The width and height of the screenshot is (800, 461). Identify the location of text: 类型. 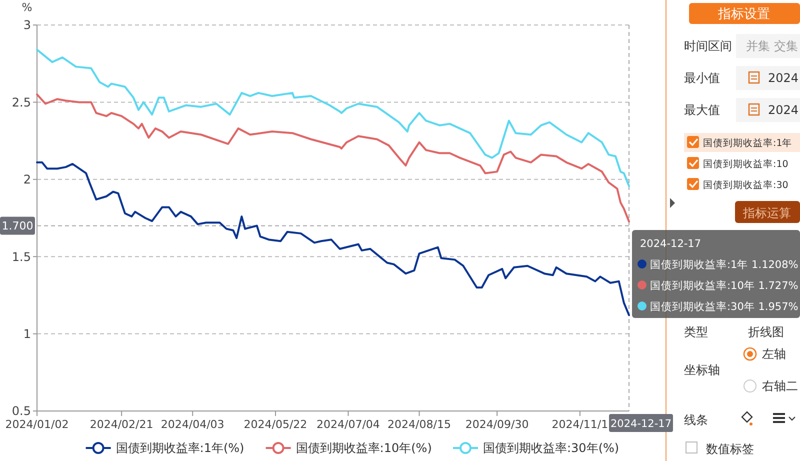
(696, 332).